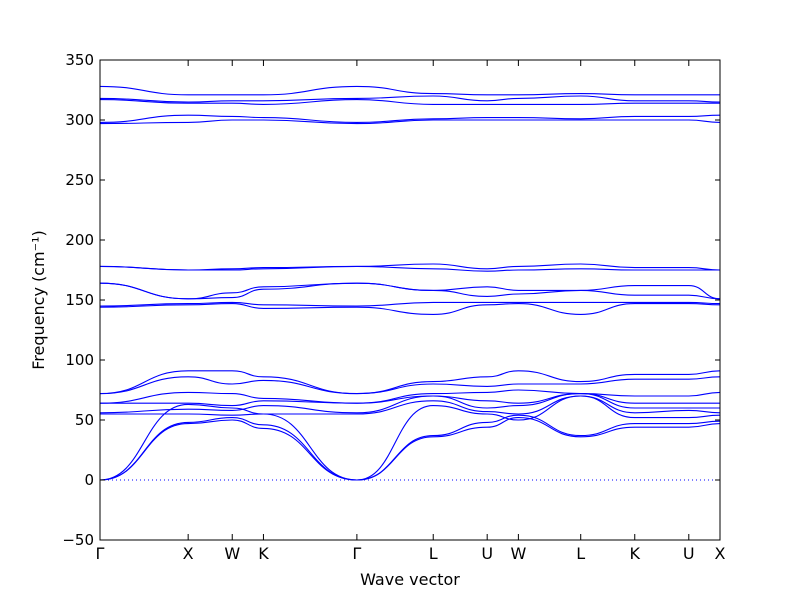  What do you see at coordinates (79, 120) in the screenshot?
I see `y-tick-label: 300` at bounding box center [79, 120].